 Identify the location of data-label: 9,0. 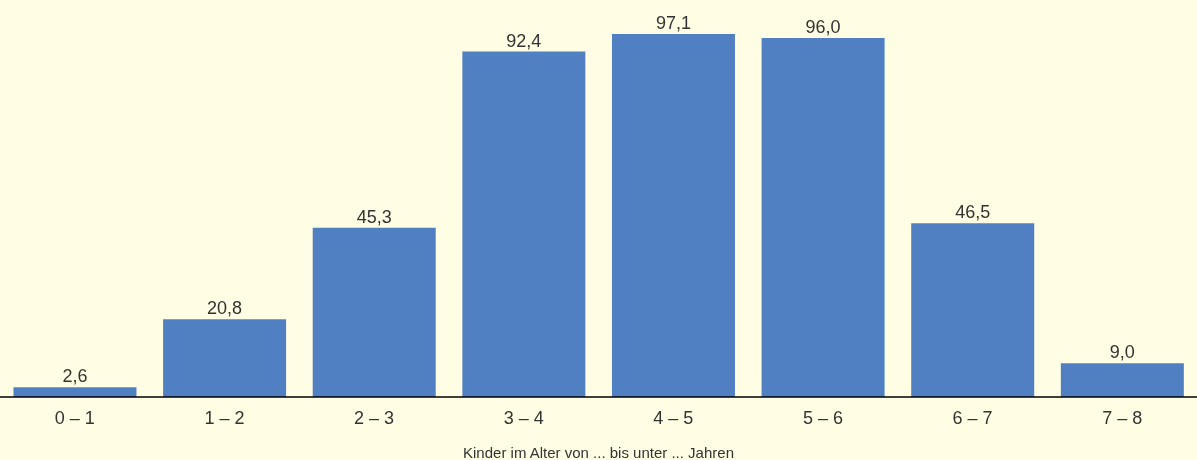
(1122, 352).